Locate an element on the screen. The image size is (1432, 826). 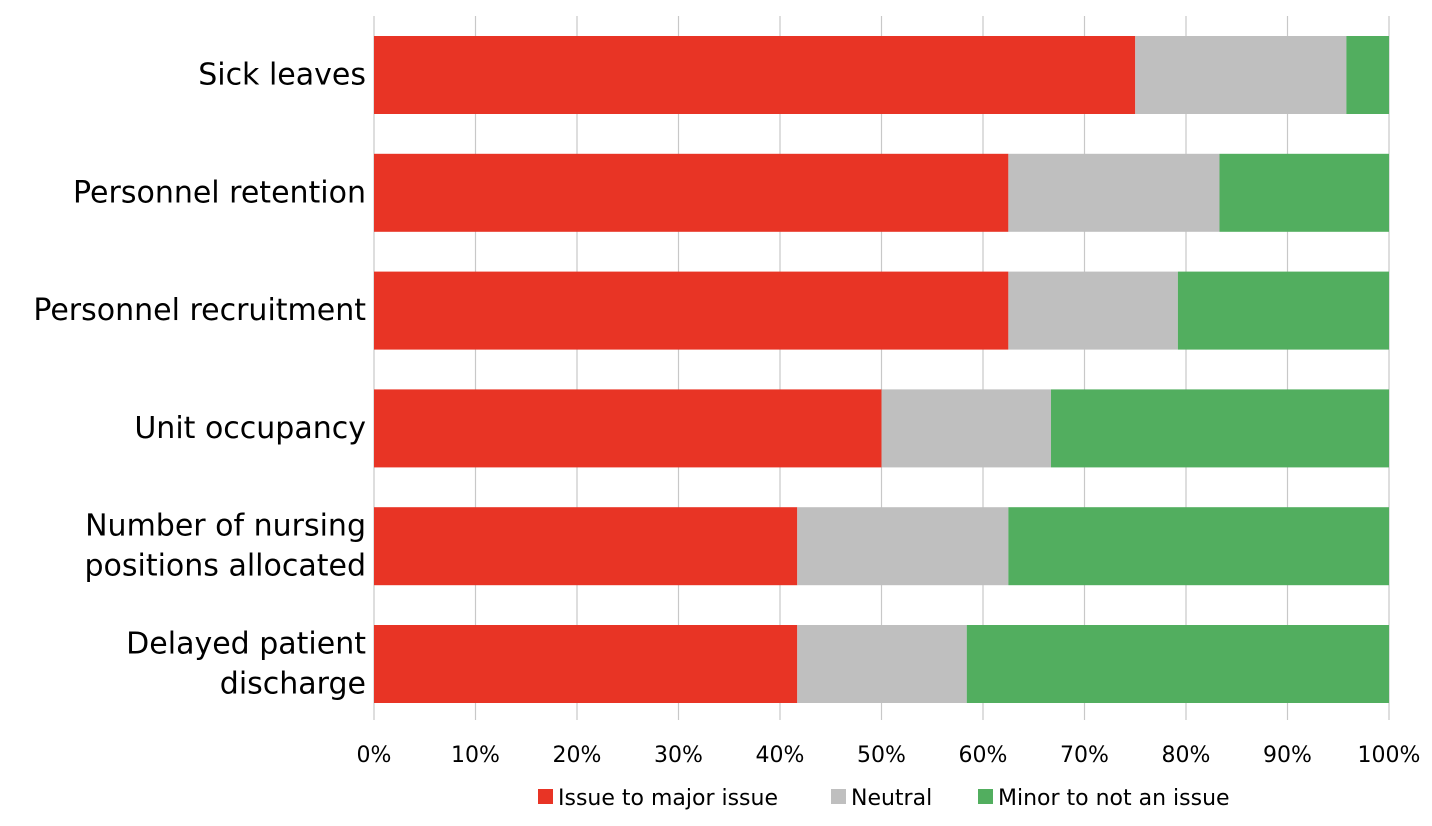
bar-minor-to-not-an-issue-sick-leaves is located at coordinates (1367, 75).